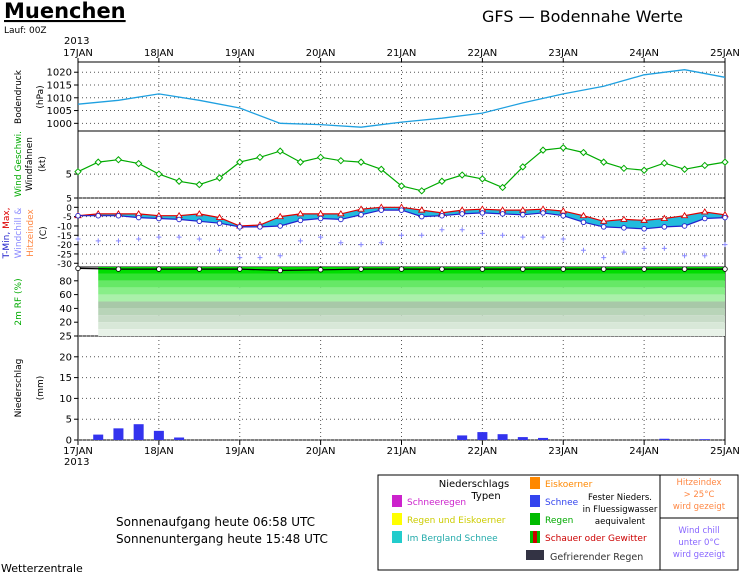 This screenshot has height=573, width=740. Describe the element at coordinates (222, 539) in the screenshot. I see `sunset-text: Sonnenuntergang heute 15:48 UTC` at that location.